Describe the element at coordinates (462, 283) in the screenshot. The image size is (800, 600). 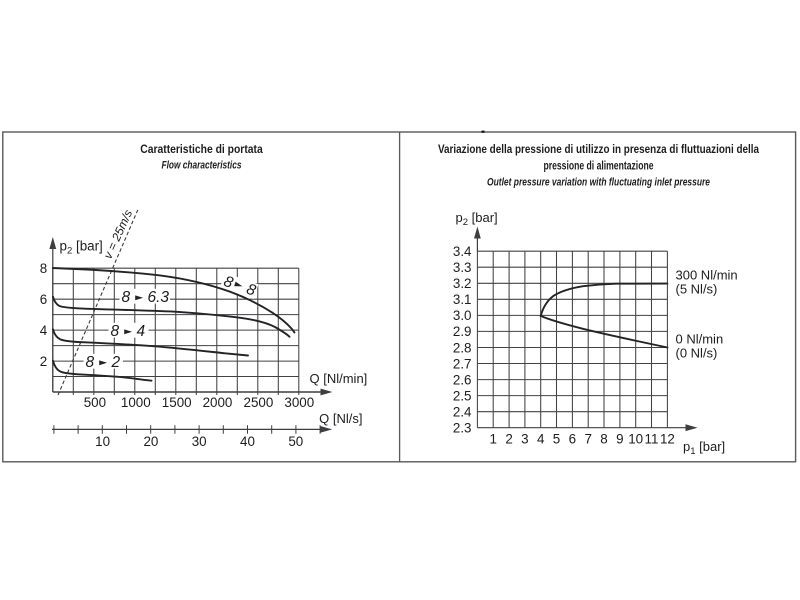
I see `svg-text: 3.2` at that location.